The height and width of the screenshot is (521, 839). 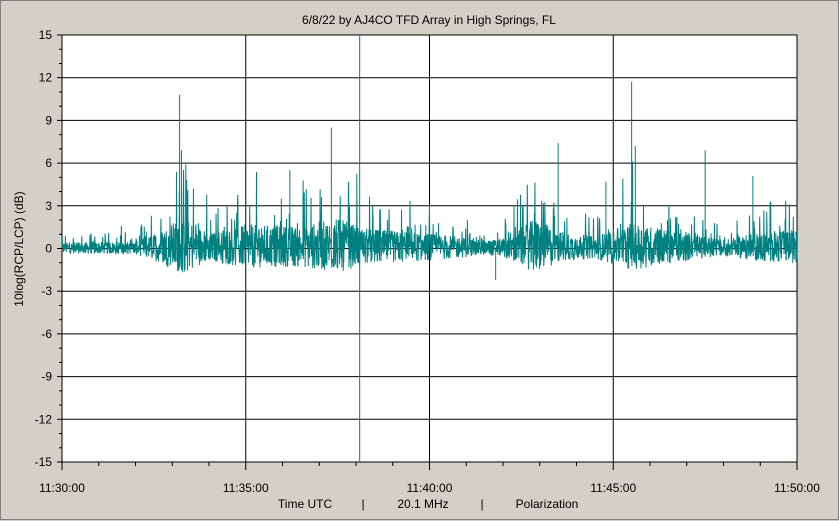 What do you see at coordinates (246, 488) in the screenshot?
I see `x-tick-label: 11:35:00` at bounding box center [246, 488].